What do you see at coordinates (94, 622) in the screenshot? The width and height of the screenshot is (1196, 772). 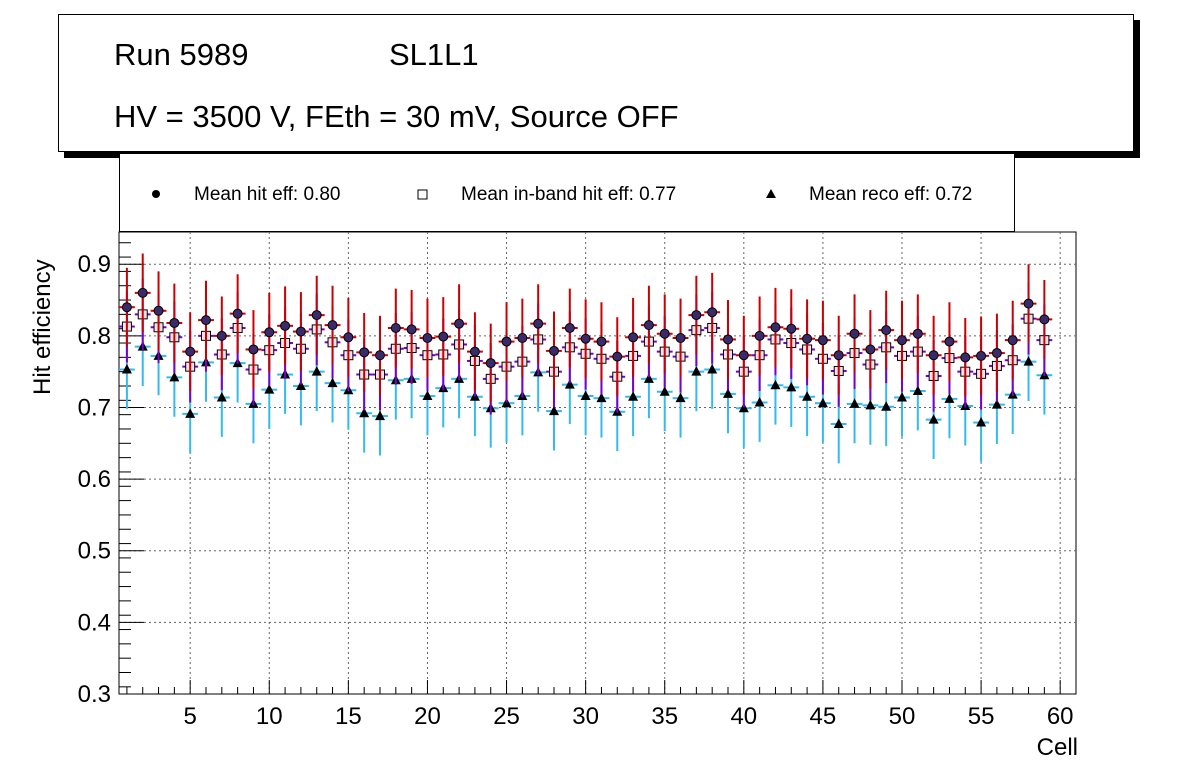 I see `y-tick-label: 0.4` at bounding box center [94, 622].